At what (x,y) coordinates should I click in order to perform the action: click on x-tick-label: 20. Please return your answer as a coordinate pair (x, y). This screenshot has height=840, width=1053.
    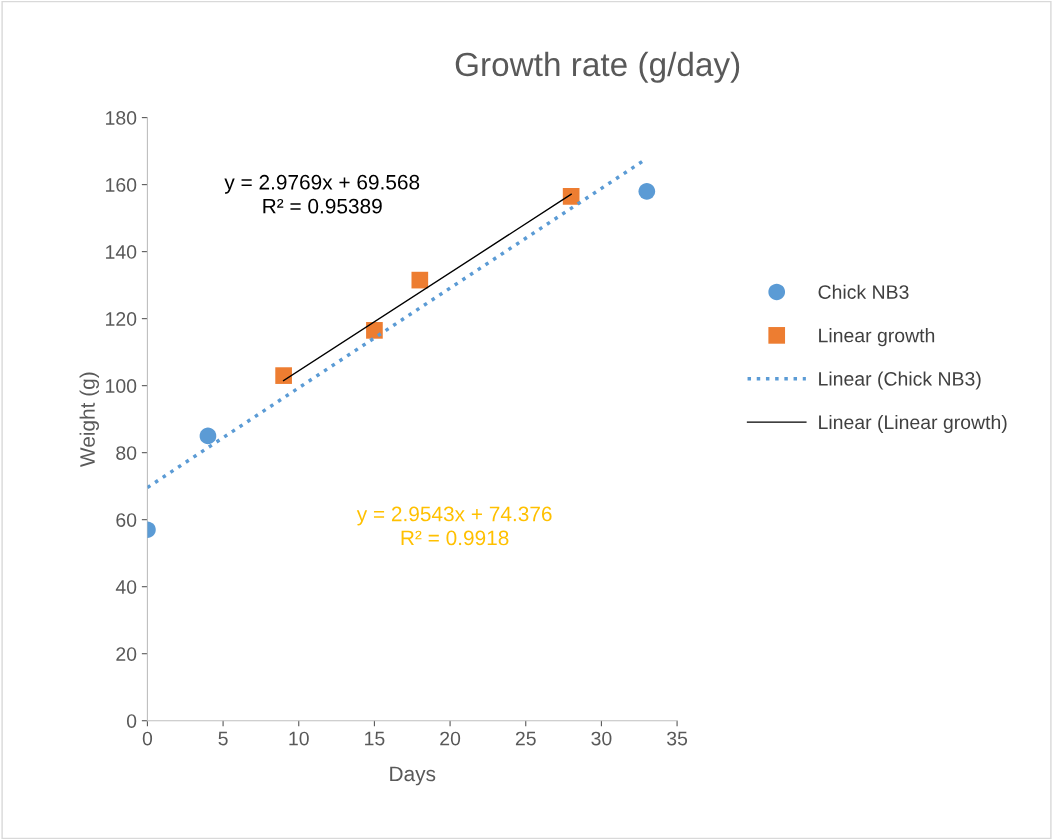
    Looking at the image, I should click on (450, 738).